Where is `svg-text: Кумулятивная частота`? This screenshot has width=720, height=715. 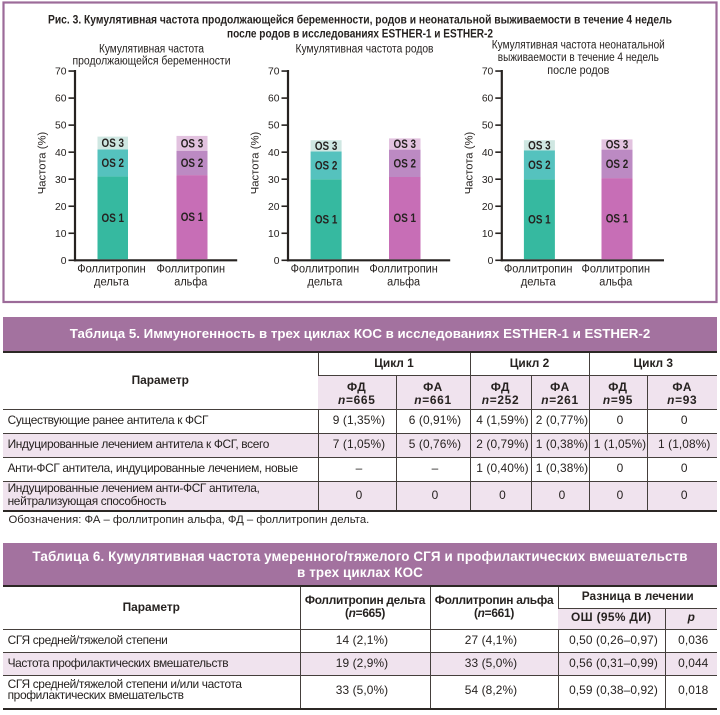
svg-text: Кумулятивная частота is located at coordinates (152, 50).